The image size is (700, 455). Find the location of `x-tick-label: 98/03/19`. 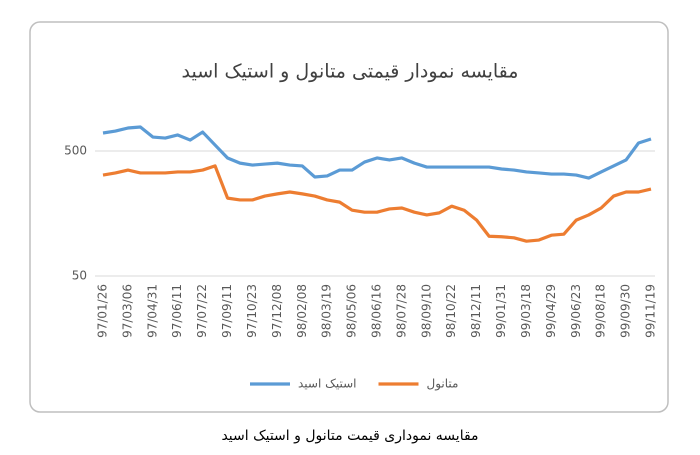

x-tick-label: 98/03/19 is located at coordinates (327, 311).